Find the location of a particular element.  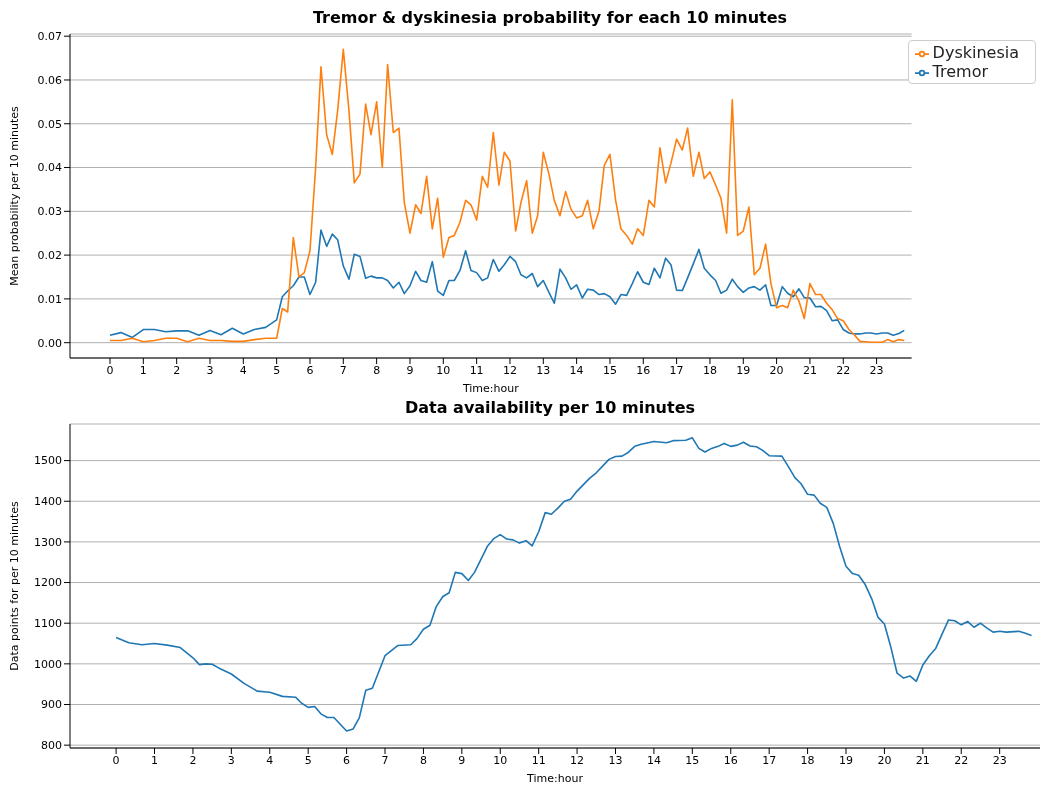

y-tick-label: 1100 is located at coordinates (48, 624).